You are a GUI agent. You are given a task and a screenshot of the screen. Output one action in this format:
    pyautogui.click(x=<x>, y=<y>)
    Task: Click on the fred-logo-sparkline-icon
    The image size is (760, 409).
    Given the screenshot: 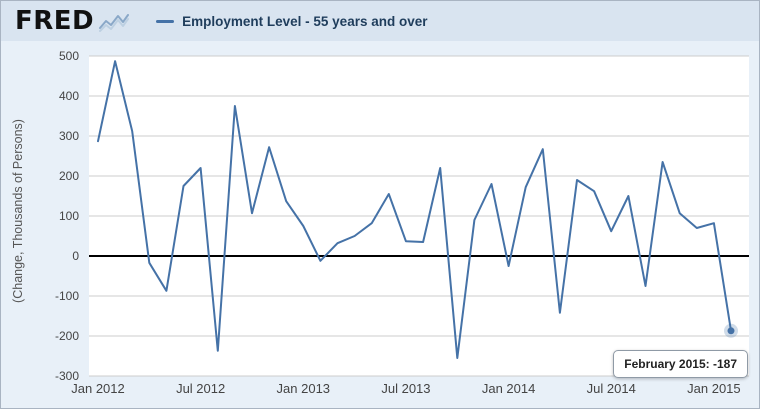 What is the action you would take?
    pyautogui.click(x=114, y=23)
    